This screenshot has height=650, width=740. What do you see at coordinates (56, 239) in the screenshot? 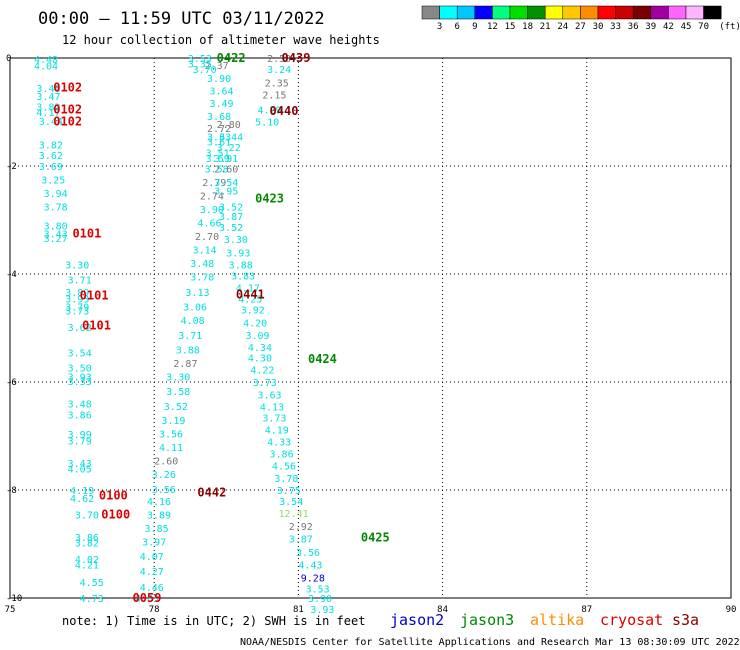
I see `wave-height-value: 3.27` at bounding box center [56, 239].